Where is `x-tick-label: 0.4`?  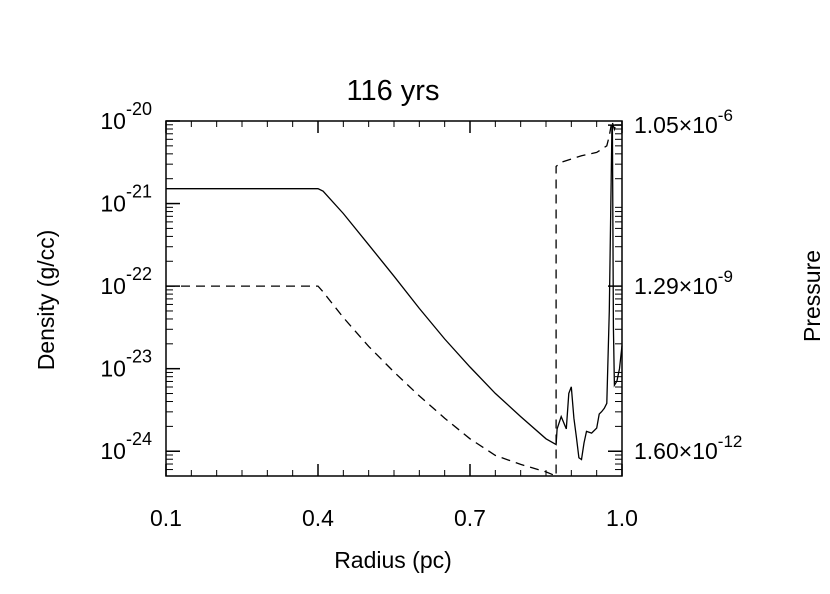 x-tick-label: 0.4 is located at coordinates (318, 518).